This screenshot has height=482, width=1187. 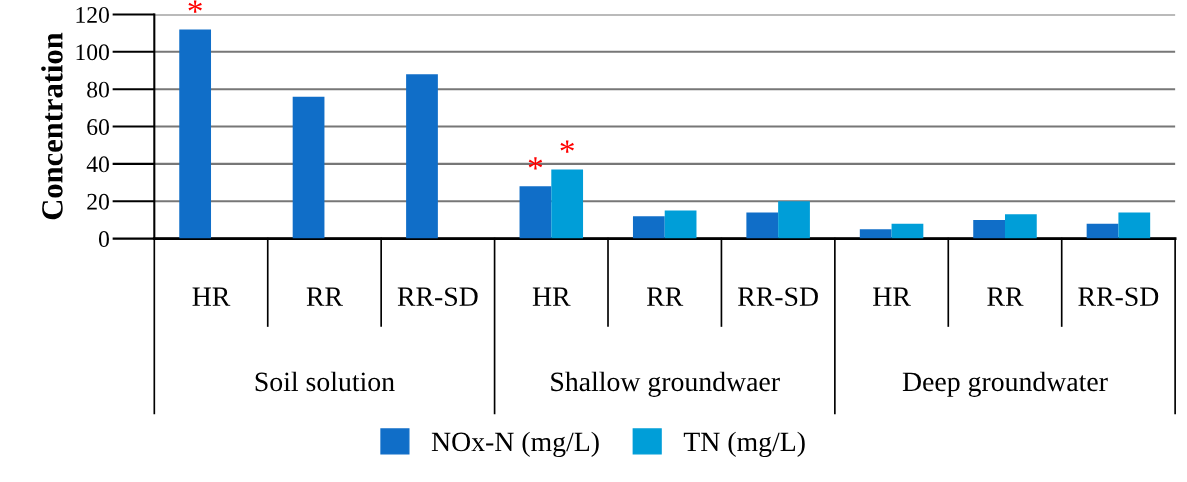 I want to click on legend-label: TN (mg/L), so click(x=744, y=444).